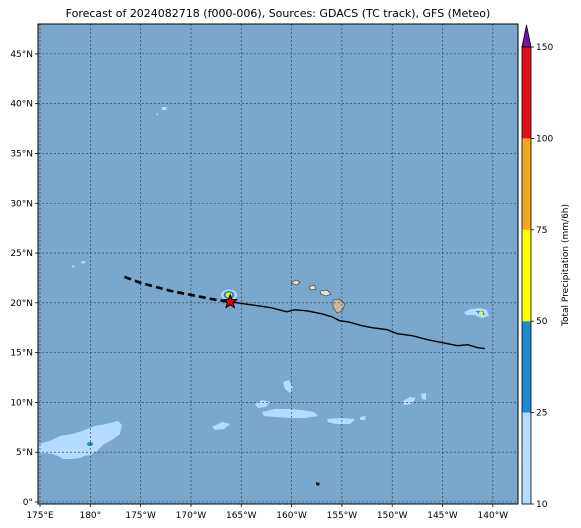 This screenshot has width=581, height=528. I want to click on lat-tick-label: 0°, so click(28, 503).